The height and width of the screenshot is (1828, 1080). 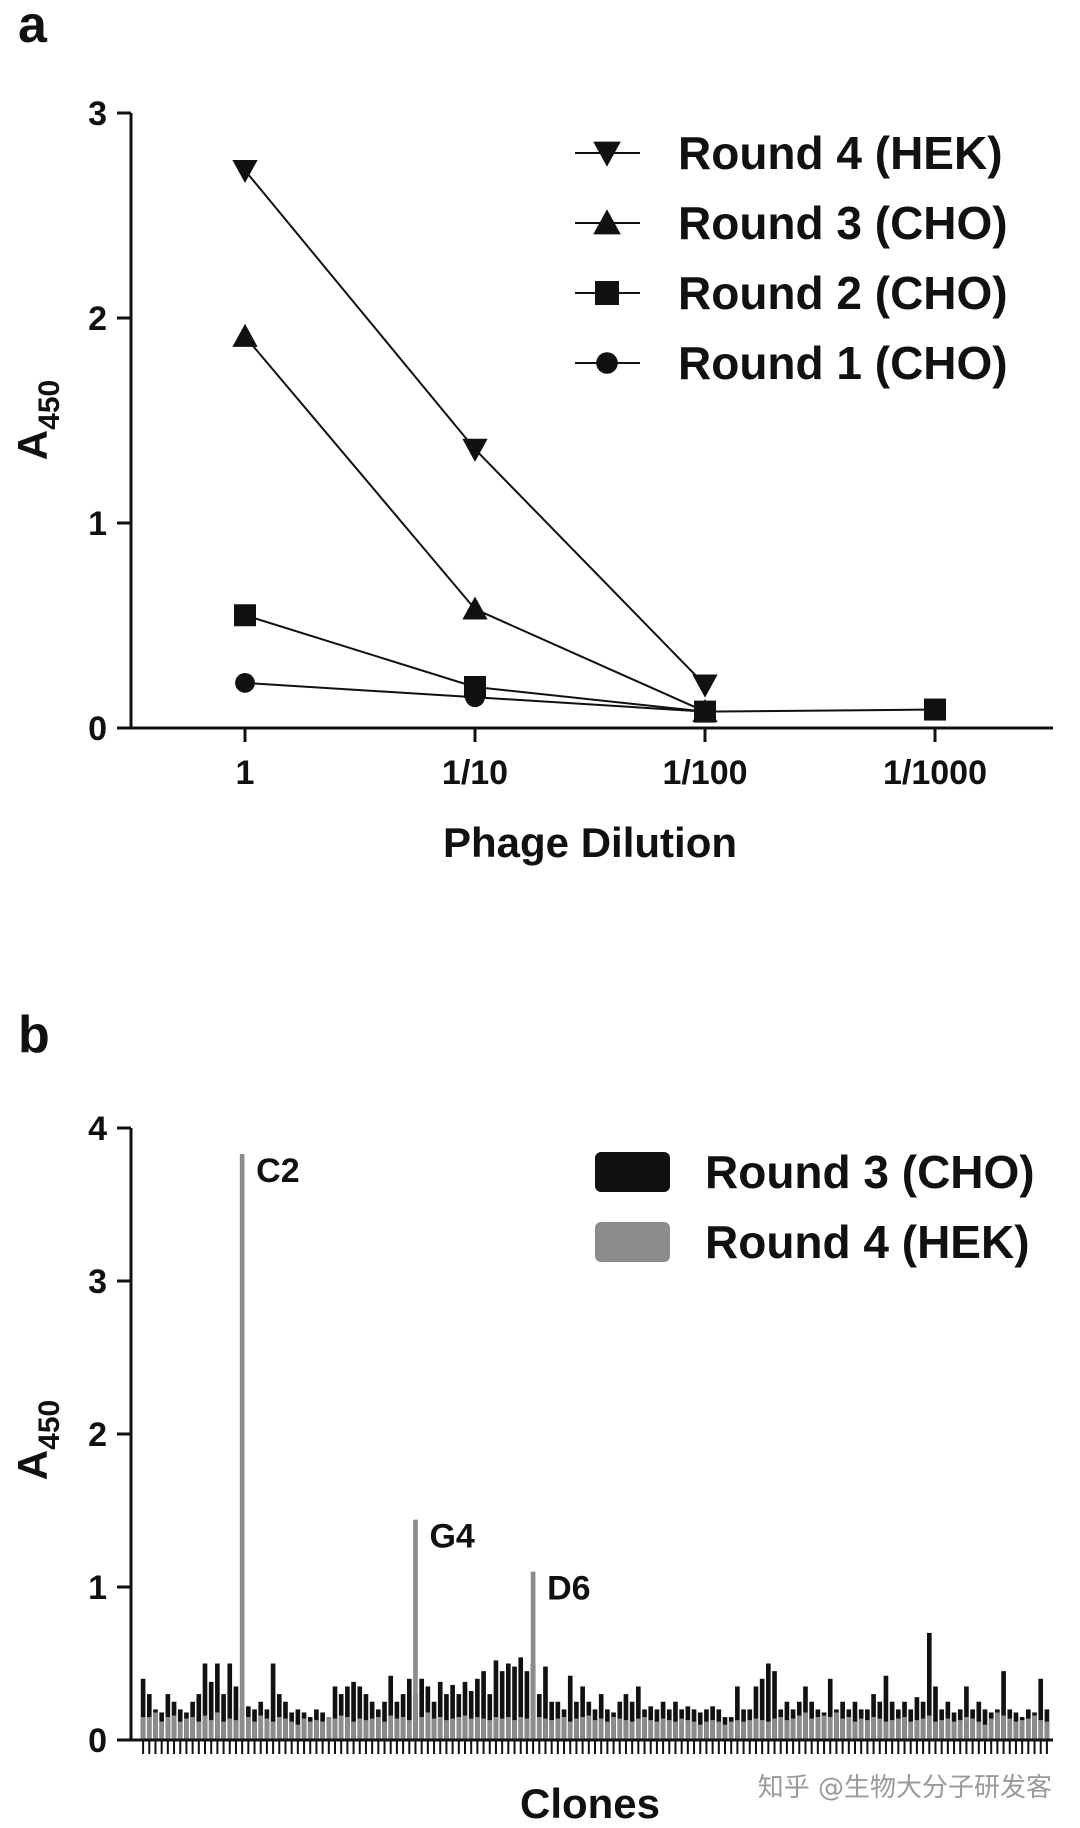 I want to click on legend-label: Round 4 (HEK), so click(x=840, y=153).